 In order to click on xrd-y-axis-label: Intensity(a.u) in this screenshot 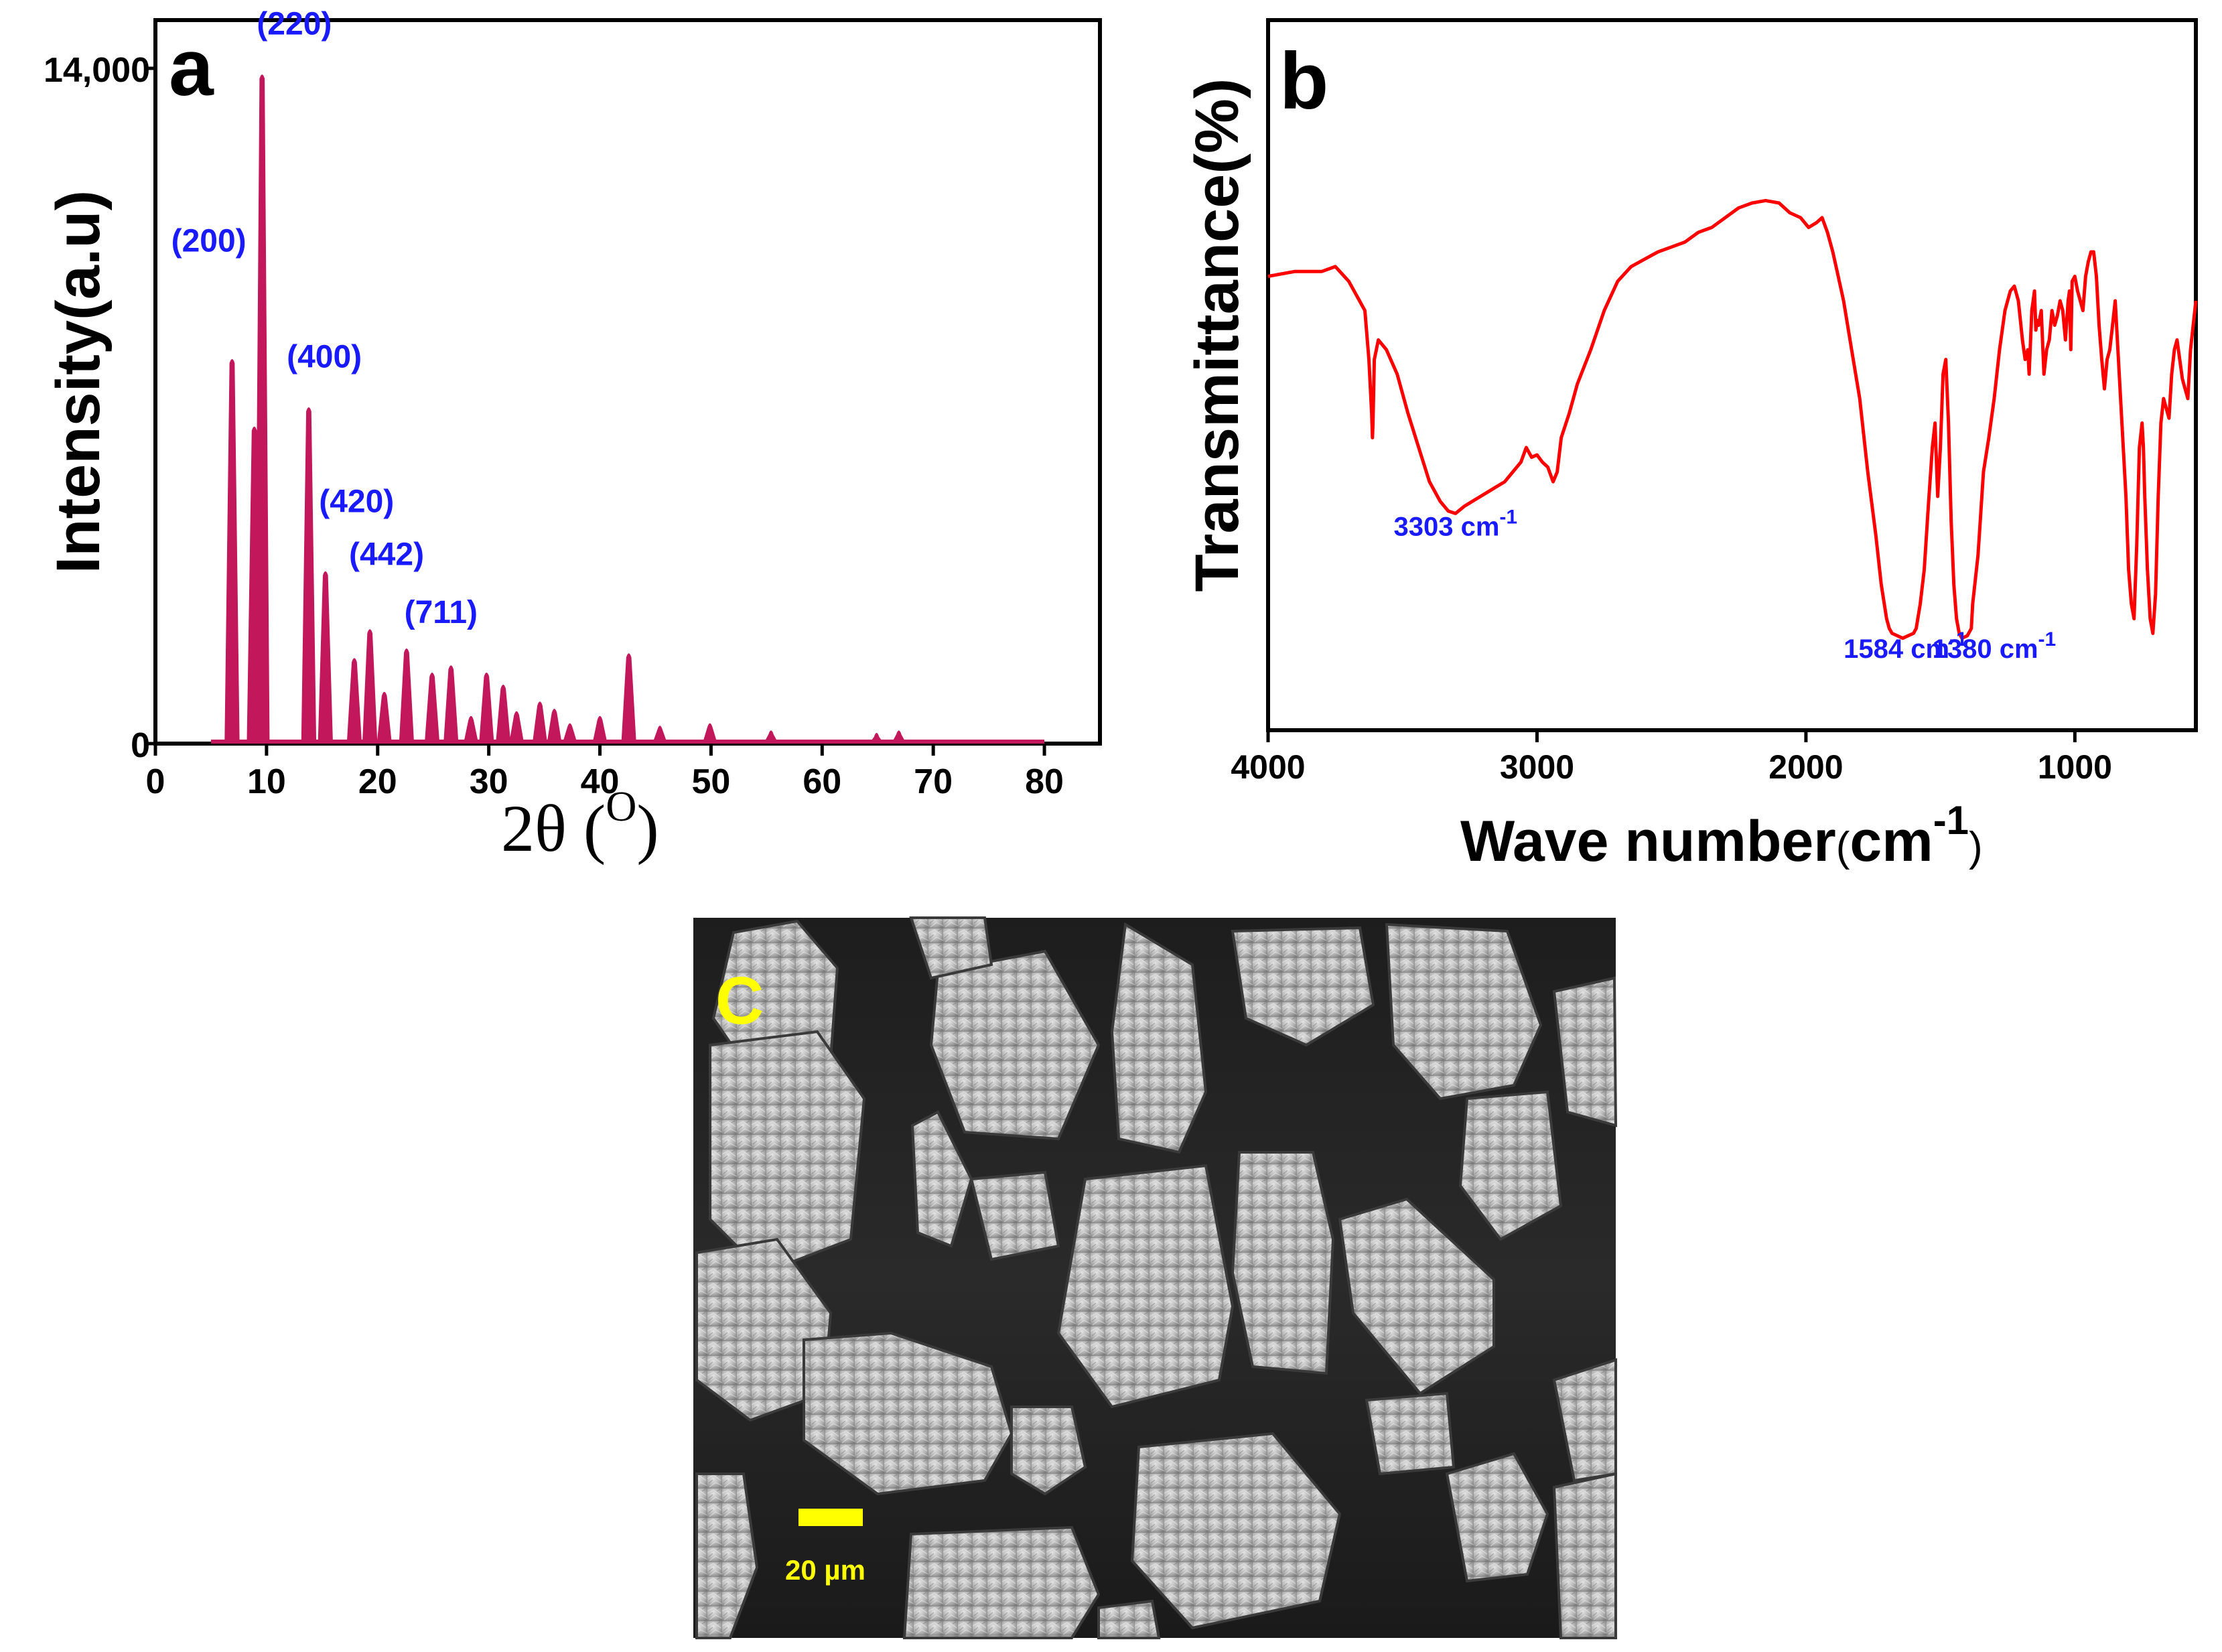, I will do `click(78, 381)`.